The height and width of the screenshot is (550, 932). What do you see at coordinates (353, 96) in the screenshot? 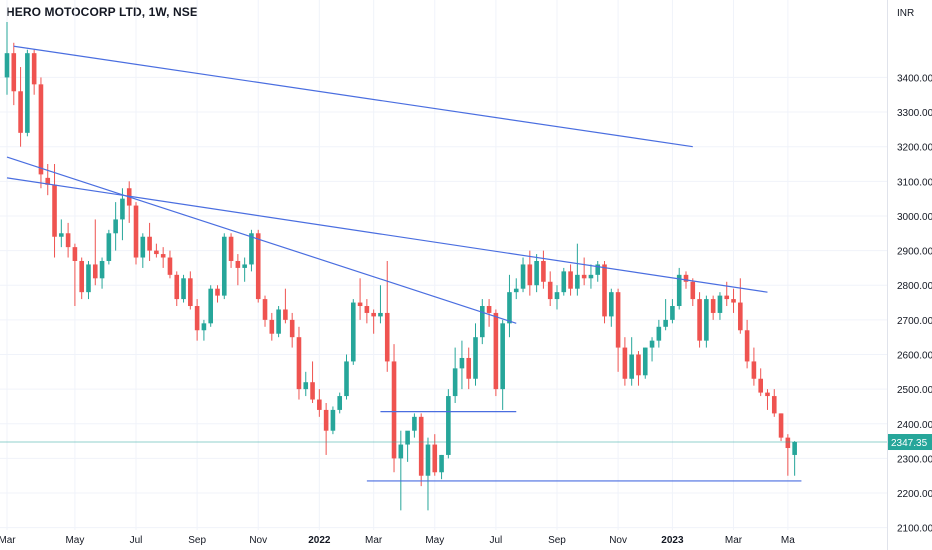
I see `trendline` at bounding box center [353, 96].